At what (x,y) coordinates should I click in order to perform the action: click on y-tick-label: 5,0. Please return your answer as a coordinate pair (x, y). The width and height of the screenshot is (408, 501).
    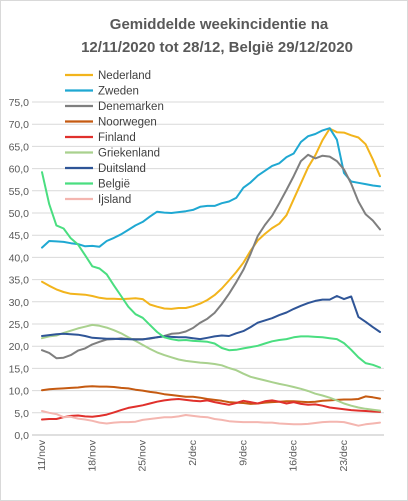
    Looking at the image, I should click on (21, 414).